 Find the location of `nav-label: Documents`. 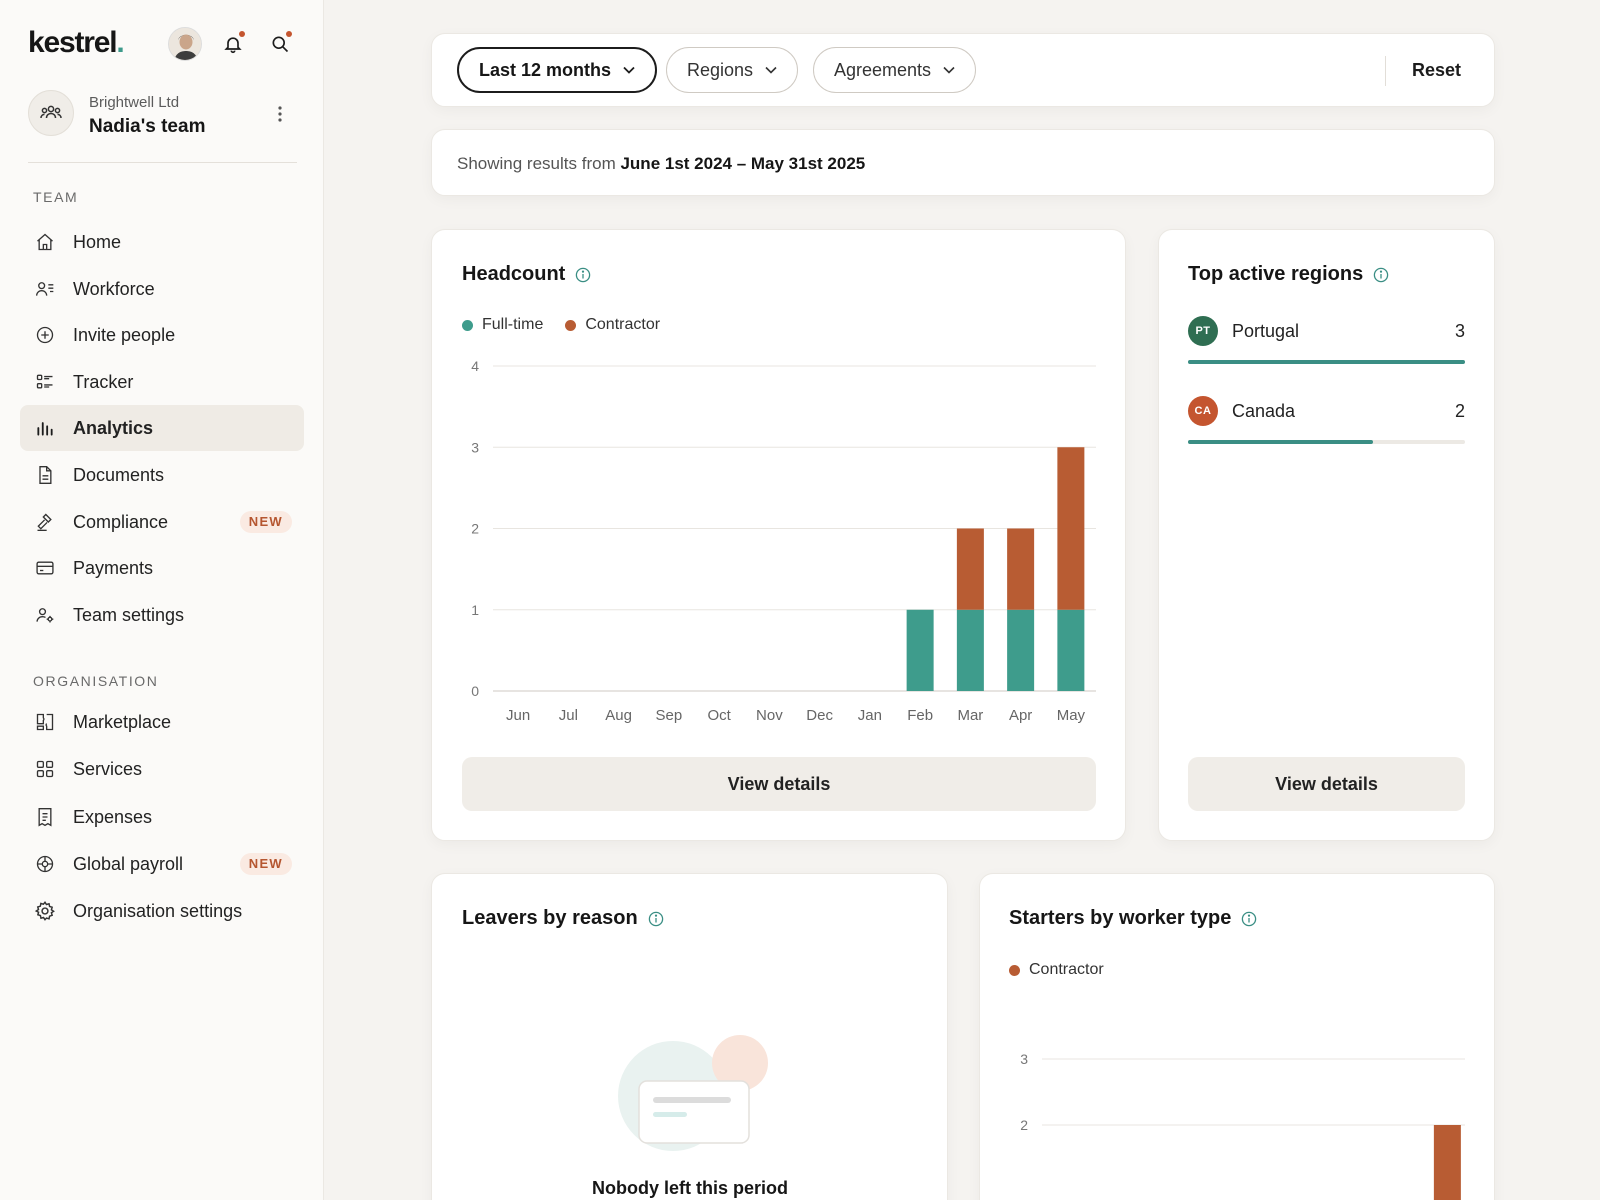

nav-label: Documents is located at coordinates (119, 474).